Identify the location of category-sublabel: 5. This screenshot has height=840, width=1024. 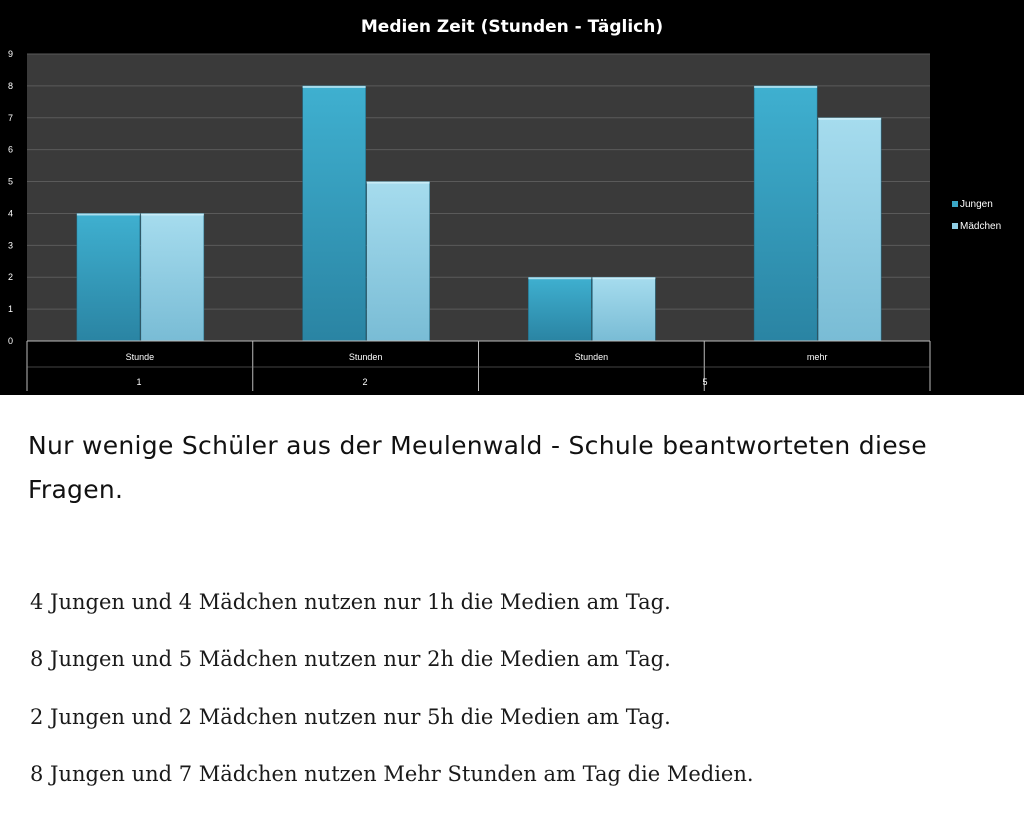
(704, 382).